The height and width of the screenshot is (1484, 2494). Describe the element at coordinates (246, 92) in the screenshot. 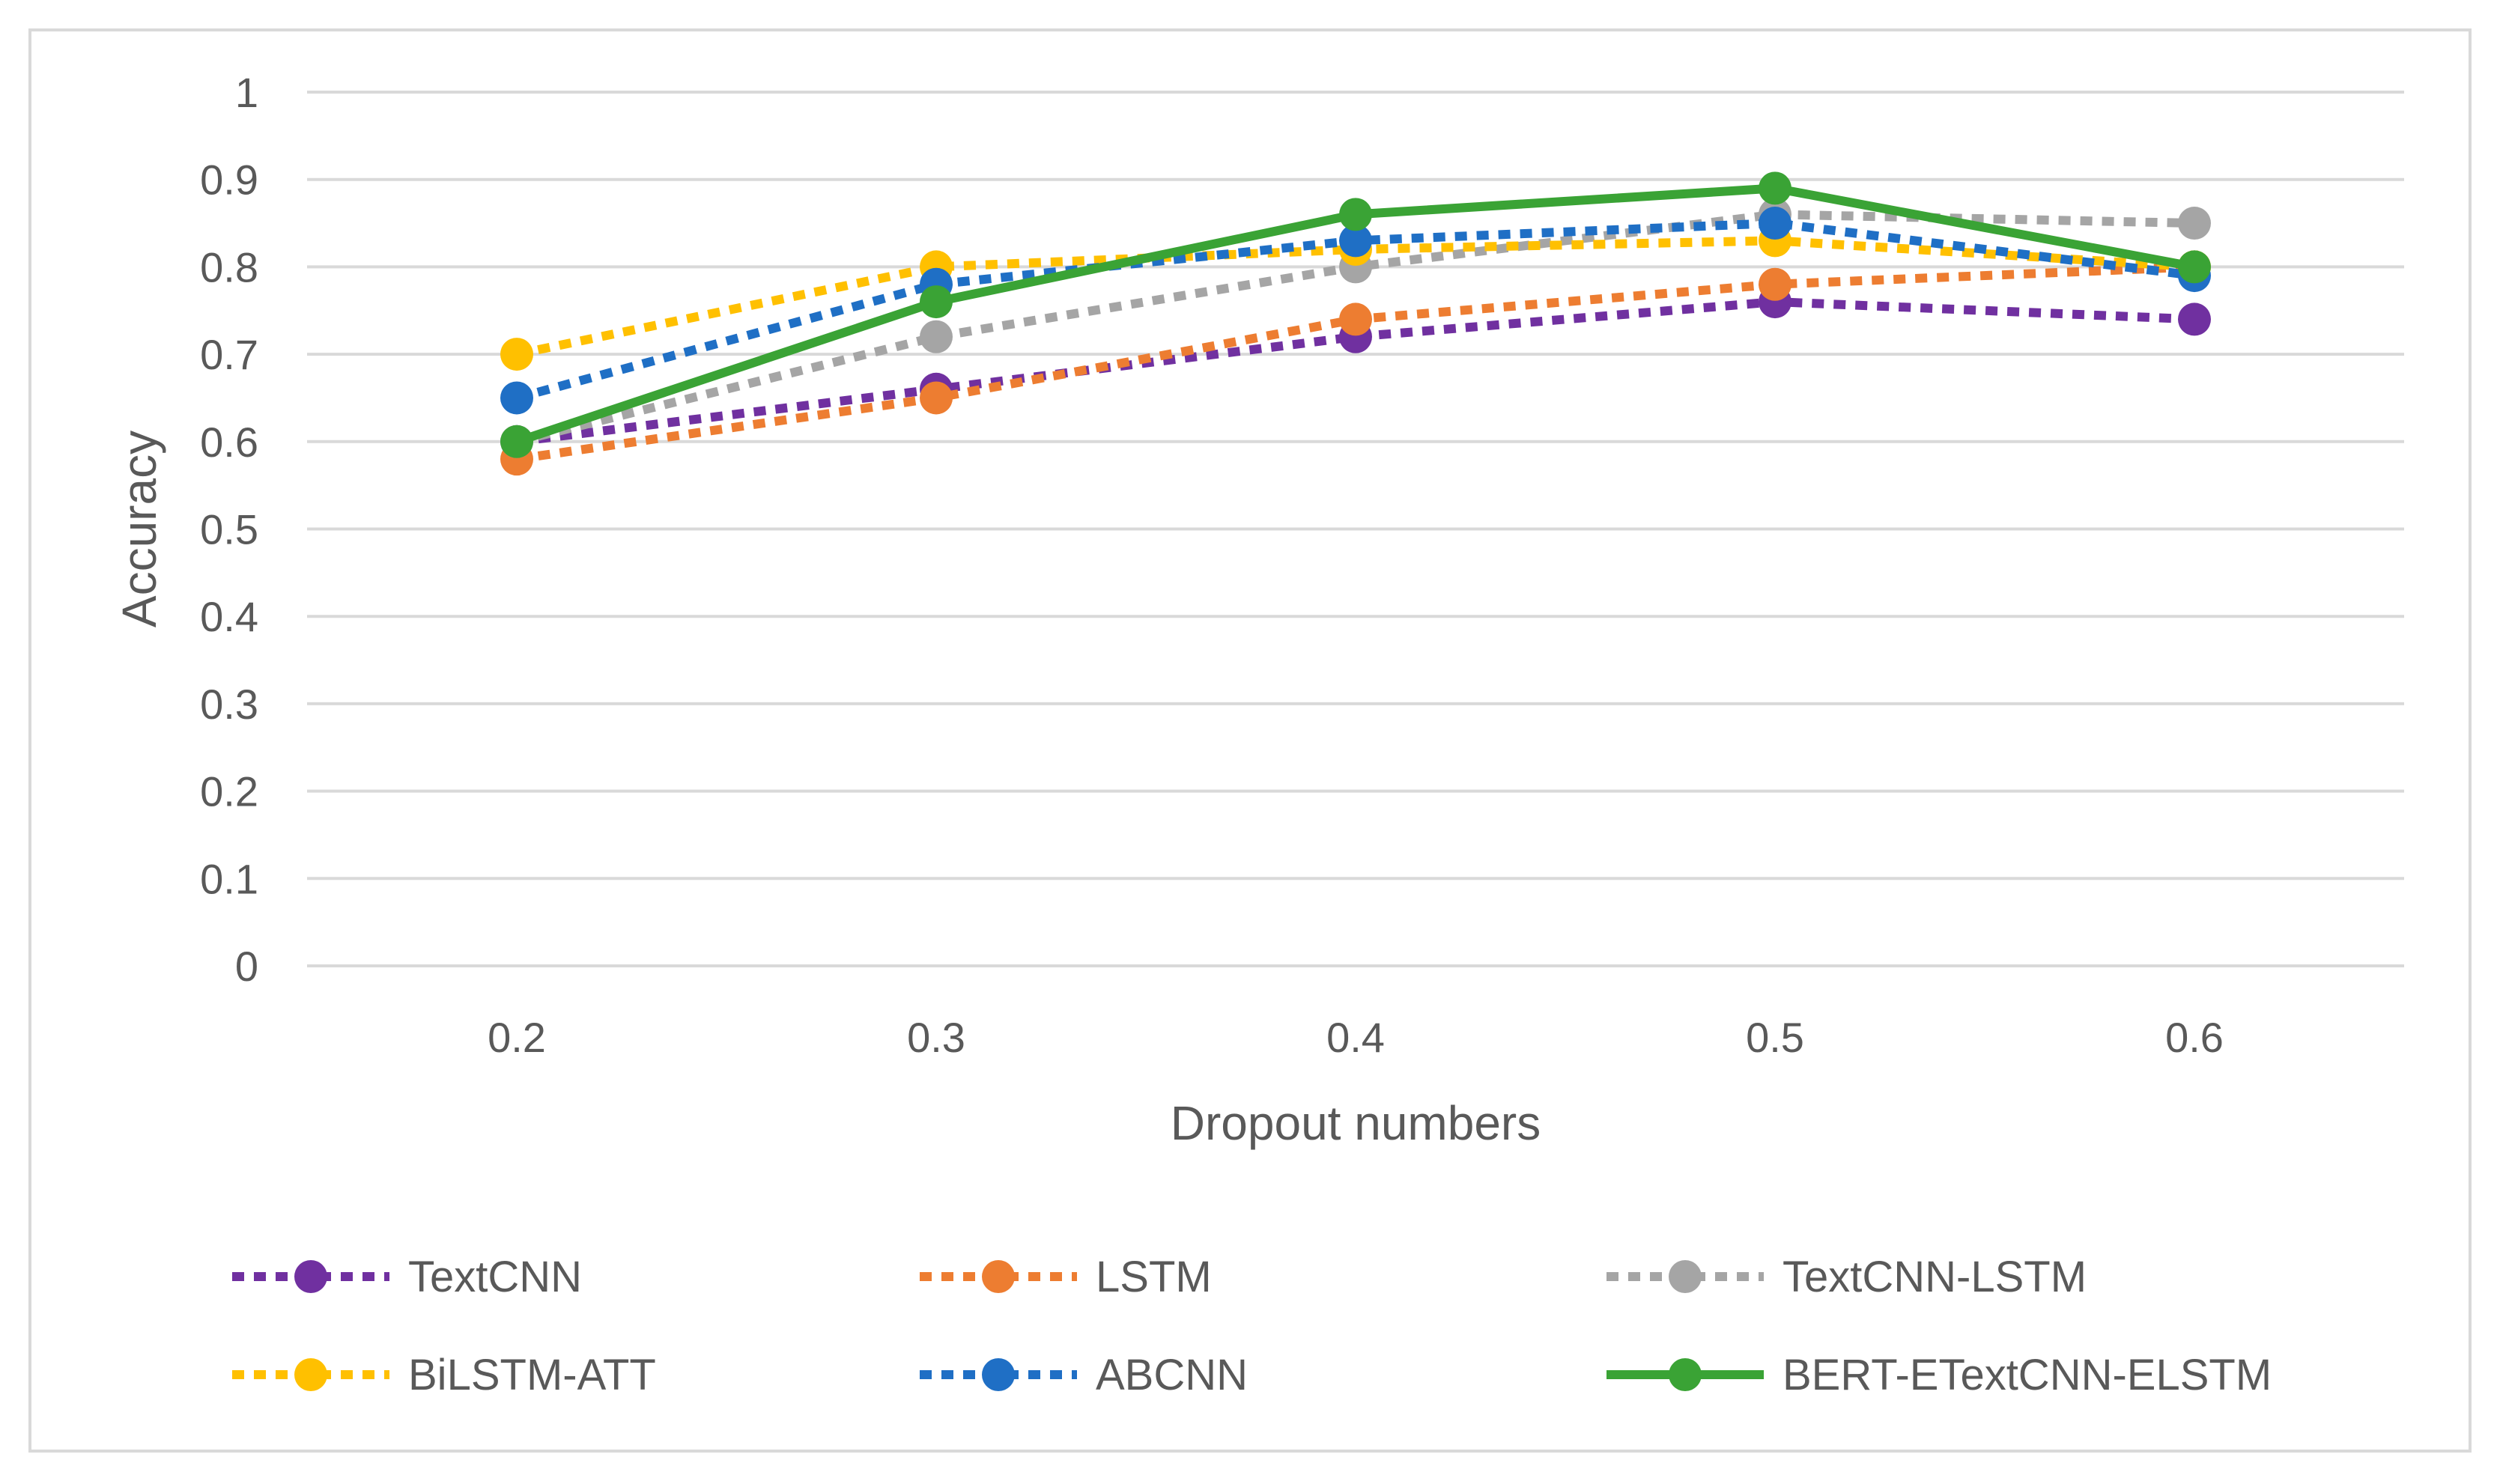

I see `y-tick-label: 1` at that location.